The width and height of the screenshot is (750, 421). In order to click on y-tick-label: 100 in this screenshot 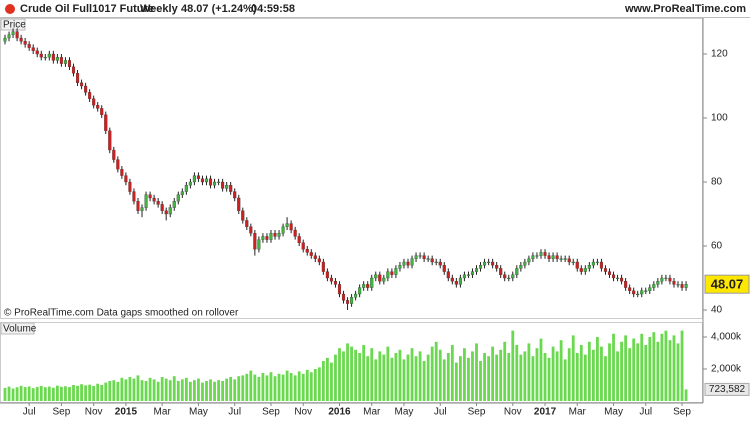, I will do `click(719, 118)`.